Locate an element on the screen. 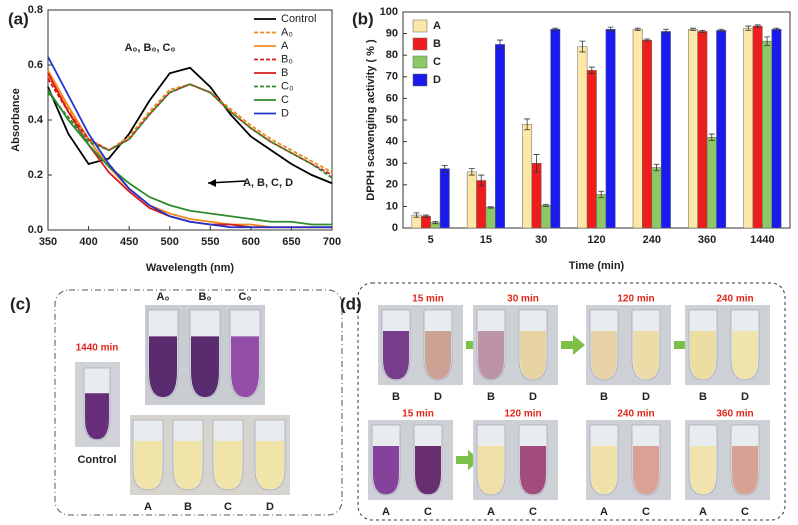 Image resolution: width=798 pixels, height=525 pixels. y-tick-label: 30 is located at coordinates (392, 163).